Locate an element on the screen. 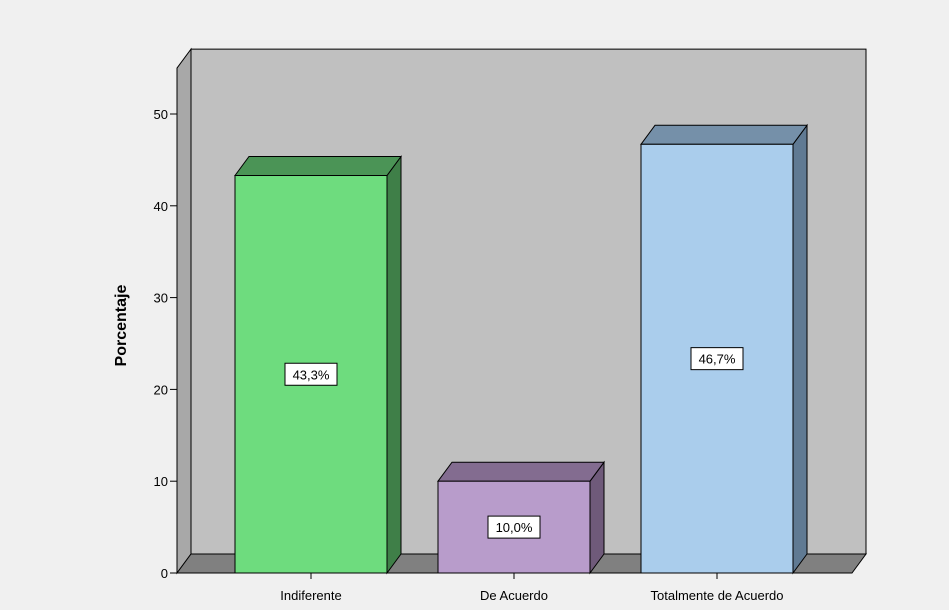 The height and width of the screenshot is (610, 949). x-tick-label: De Acuerdo is located at coordinates (514, 595).